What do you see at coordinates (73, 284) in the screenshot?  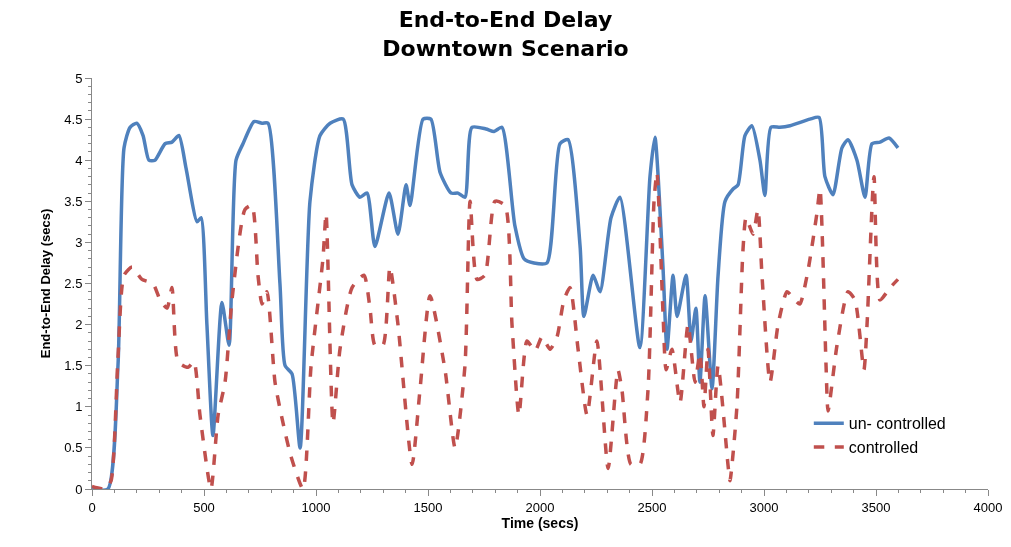 I see `y-tick-label: 2.5` at bounding box center [73, 284].